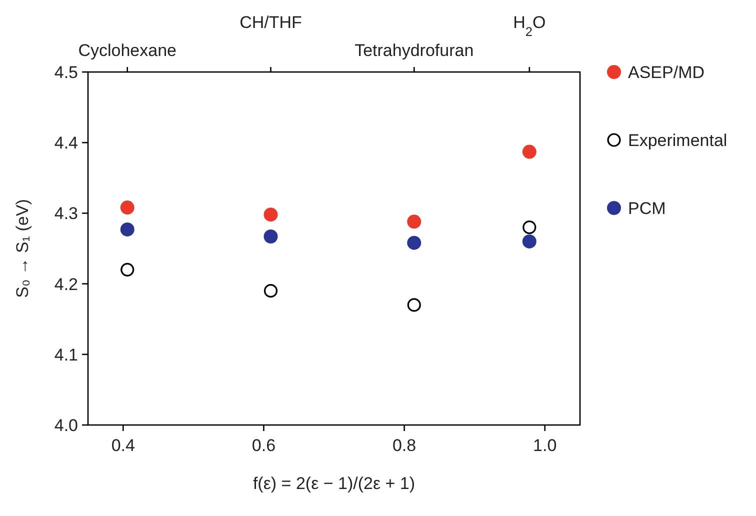  I want to click on legend-label: PCM, so click(647, 208).